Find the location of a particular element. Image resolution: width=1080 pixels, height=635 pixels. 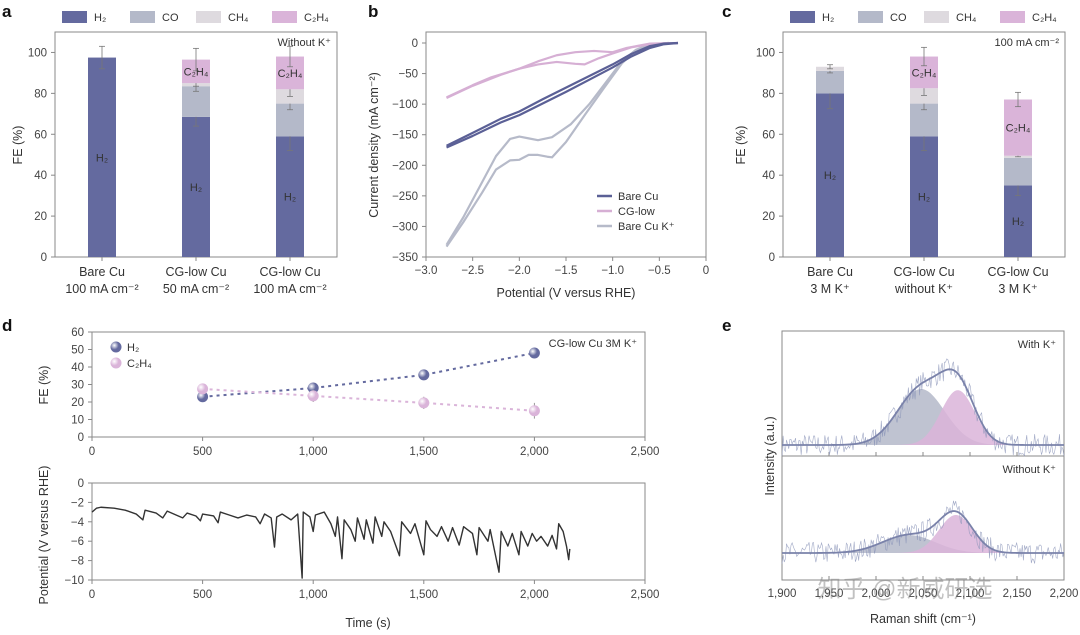

x-tick-label: 2,000 is located at coordinates (534, 452).